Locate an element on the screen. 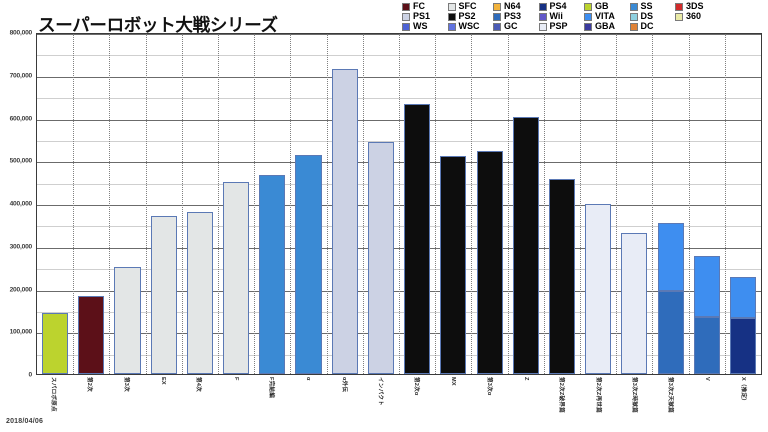 Image resolution: width=768 pixels, height=432 pixels. legend-item-ws: WS is located at coordinates (425, 27).